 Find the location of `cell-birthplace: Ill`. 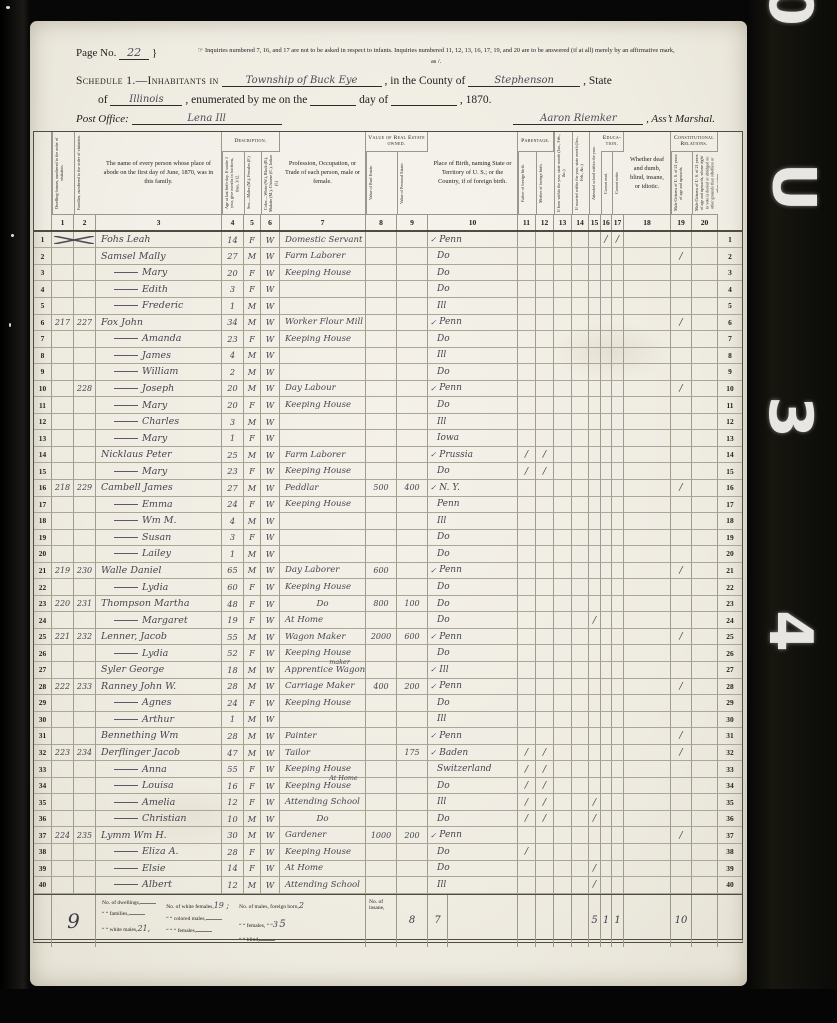

cell-birthplace: Ill is located at coordinates (473, 885).